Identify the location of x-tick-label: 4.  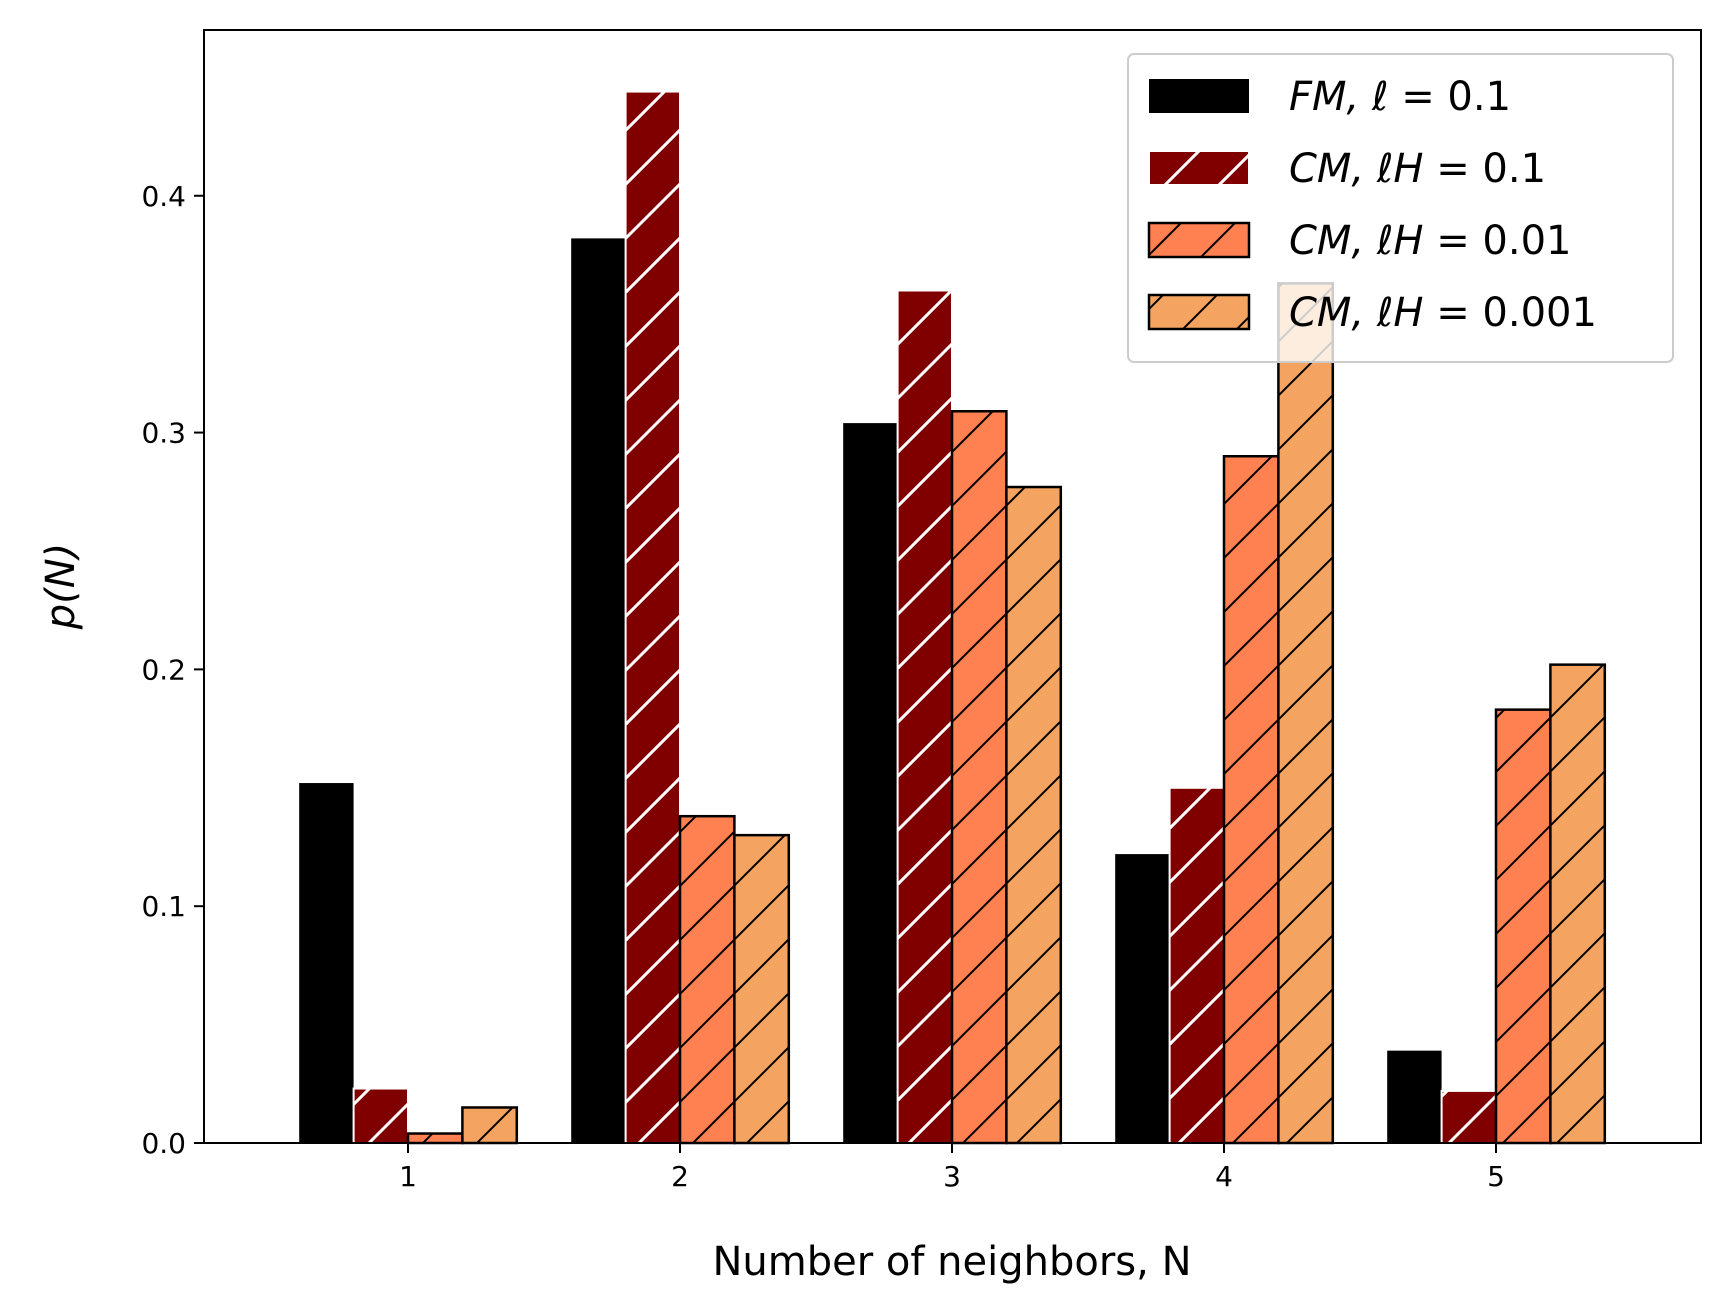
(1224, 1176).